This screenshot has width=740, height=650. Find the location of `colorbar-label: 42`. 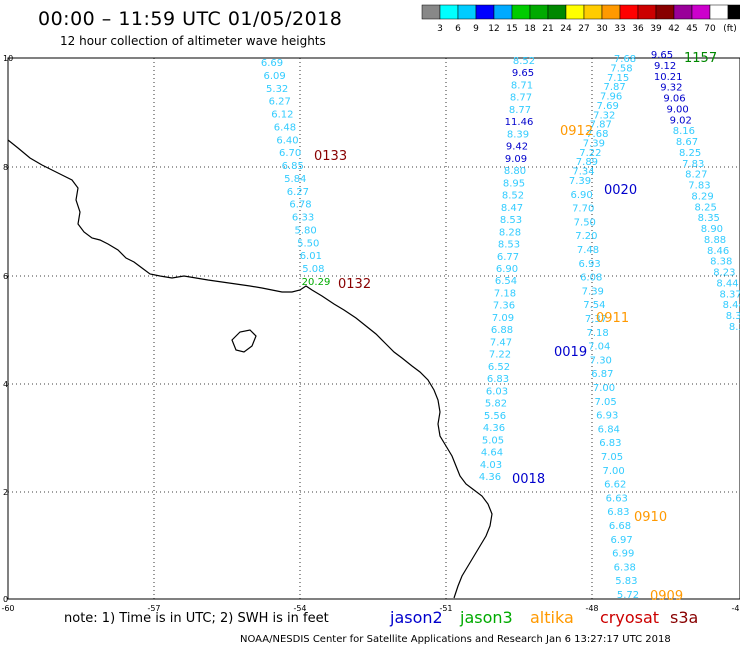

colorbar-label: 42 is located at coordinates (673, 29).